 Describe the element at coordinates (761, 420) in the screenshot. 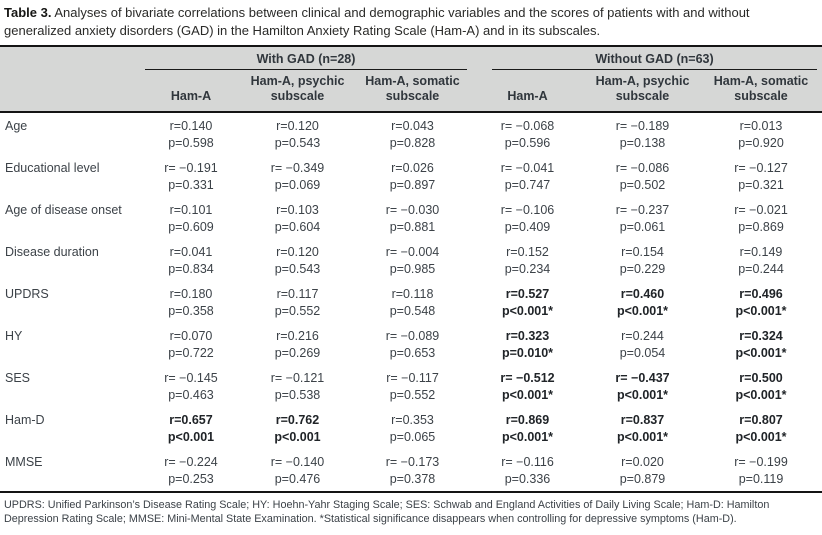

I see `r-value: r=0.807` at that location.